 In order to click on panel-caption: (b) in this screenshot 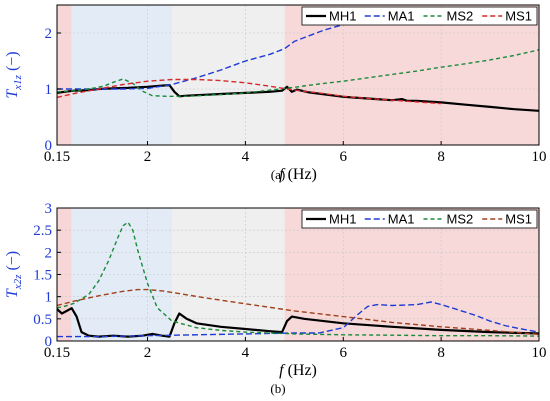, I will do `click(277, 388)`.